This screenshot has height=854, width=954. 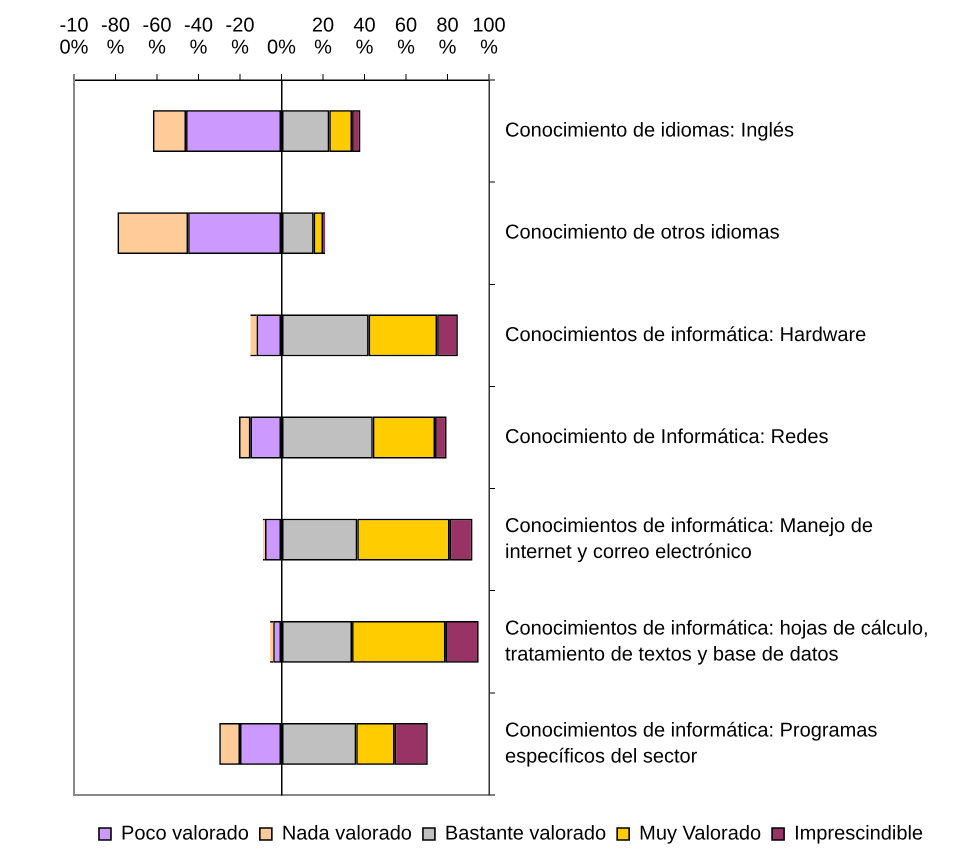 I want to click on legend-label: Poco valorado, so click(x=184, y=833).